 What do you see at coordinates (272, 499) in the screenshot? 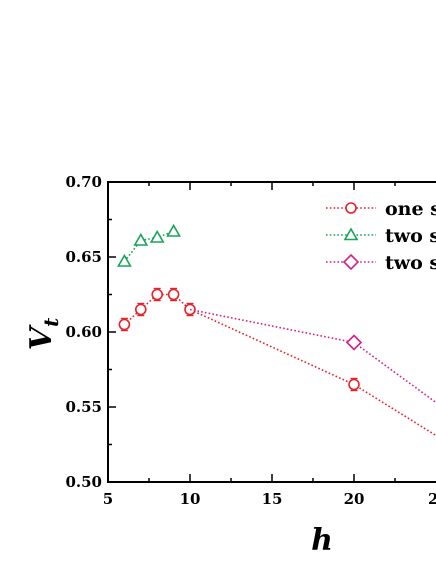
I see `x-tick-label: 15` at bounding box center [272, 499].